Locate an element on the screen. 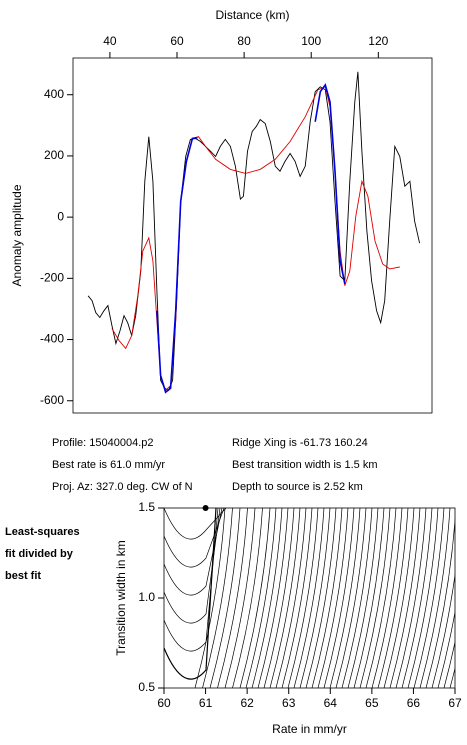 The width and height of the screenshot is (467, 745). annotation: Proj. Az: 327.0 deg. CW of N is located at coordinates (122, 487).